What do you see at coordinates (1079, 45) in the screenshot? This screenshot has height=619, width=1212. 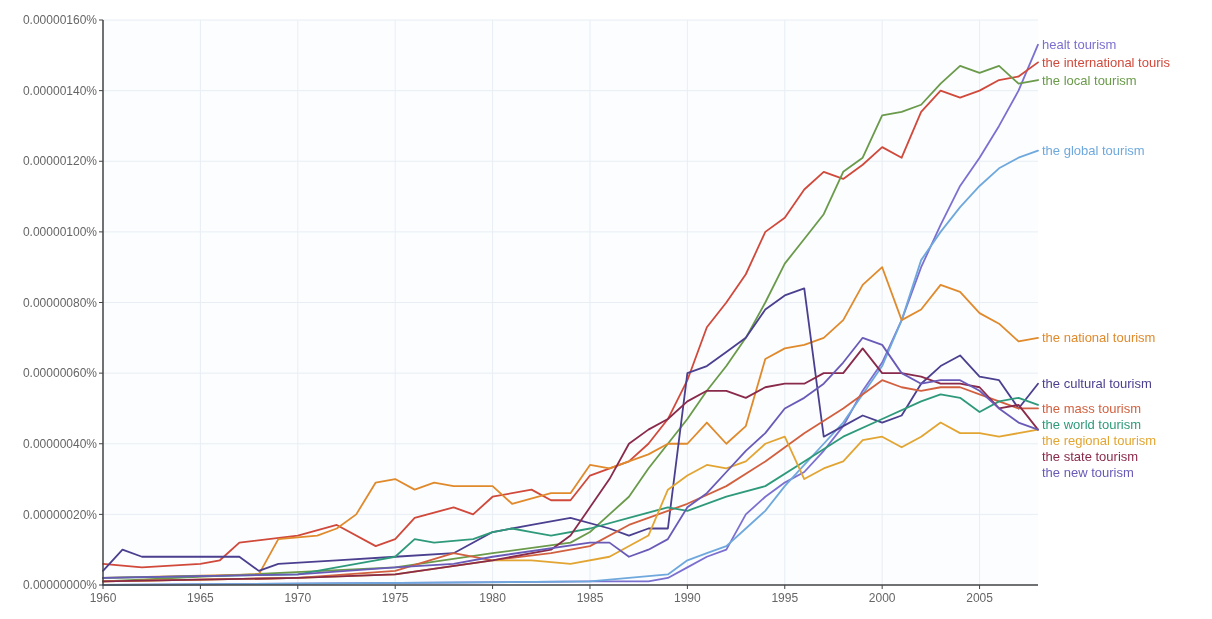 I see `series-label: healt tourism` at bounding box center [1079, 45].